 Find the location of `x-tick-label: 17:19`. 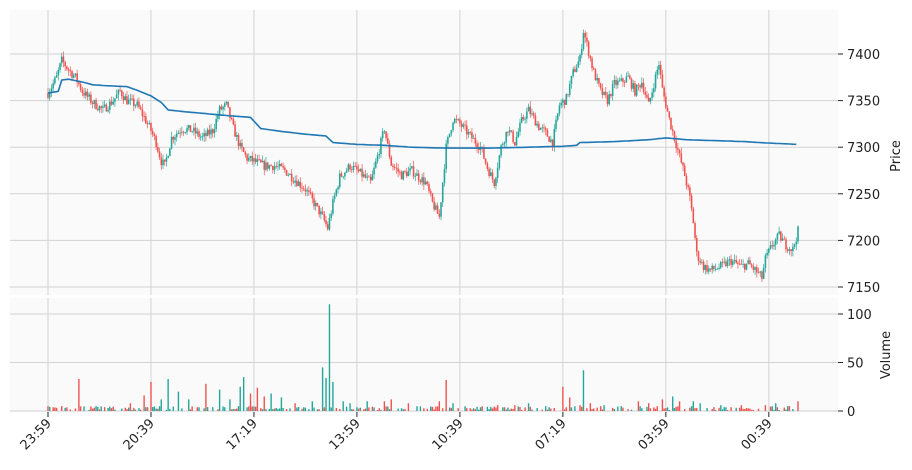

x-tick-label: 17:19 is located at coordinates (242, 434).